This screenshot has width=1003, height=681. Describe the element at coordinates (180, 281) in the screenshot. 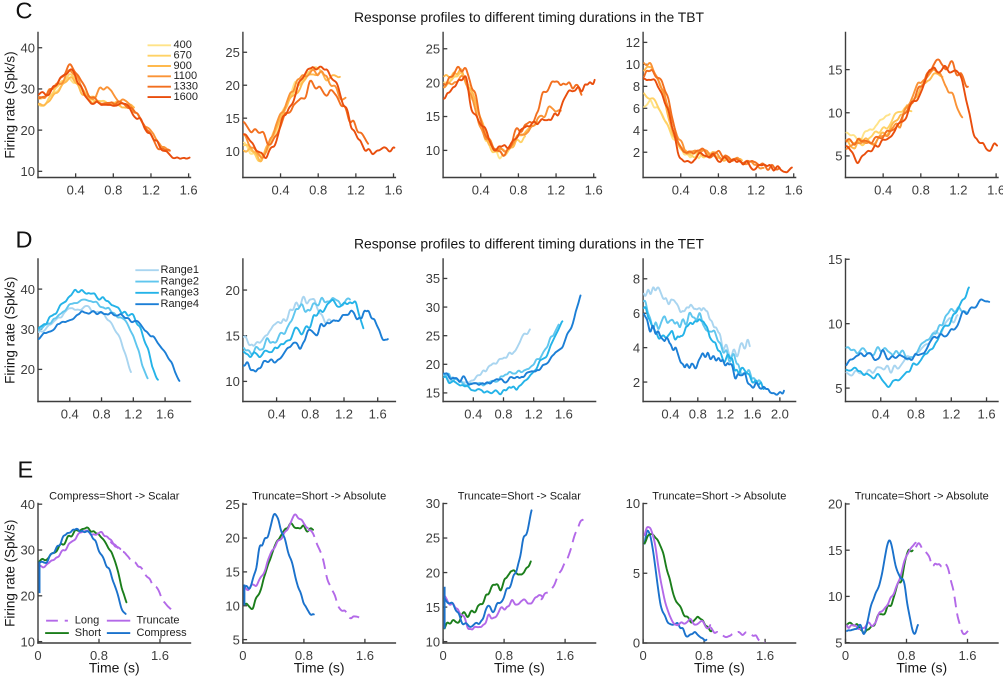

I see `svg-text: Range2` at that location.